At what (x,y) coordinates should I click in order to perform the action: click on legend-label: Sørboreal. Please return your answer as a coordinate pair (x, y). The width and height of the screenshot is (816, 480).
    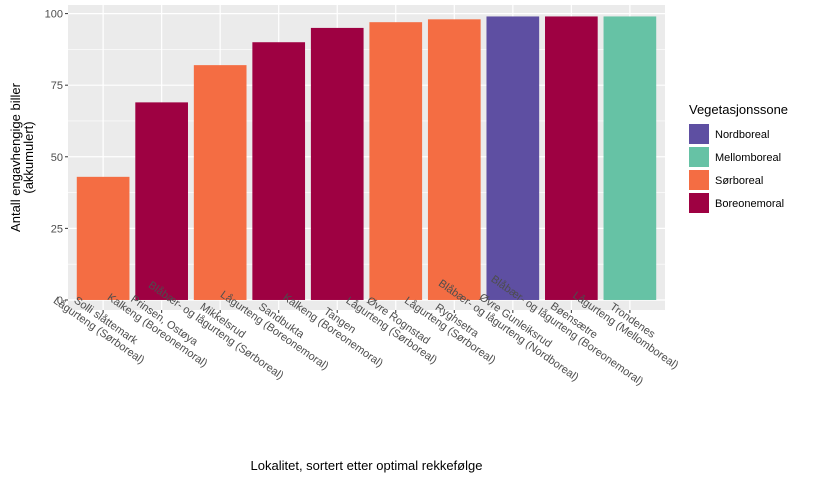
    Looking at the image, I should click on (739, 181).